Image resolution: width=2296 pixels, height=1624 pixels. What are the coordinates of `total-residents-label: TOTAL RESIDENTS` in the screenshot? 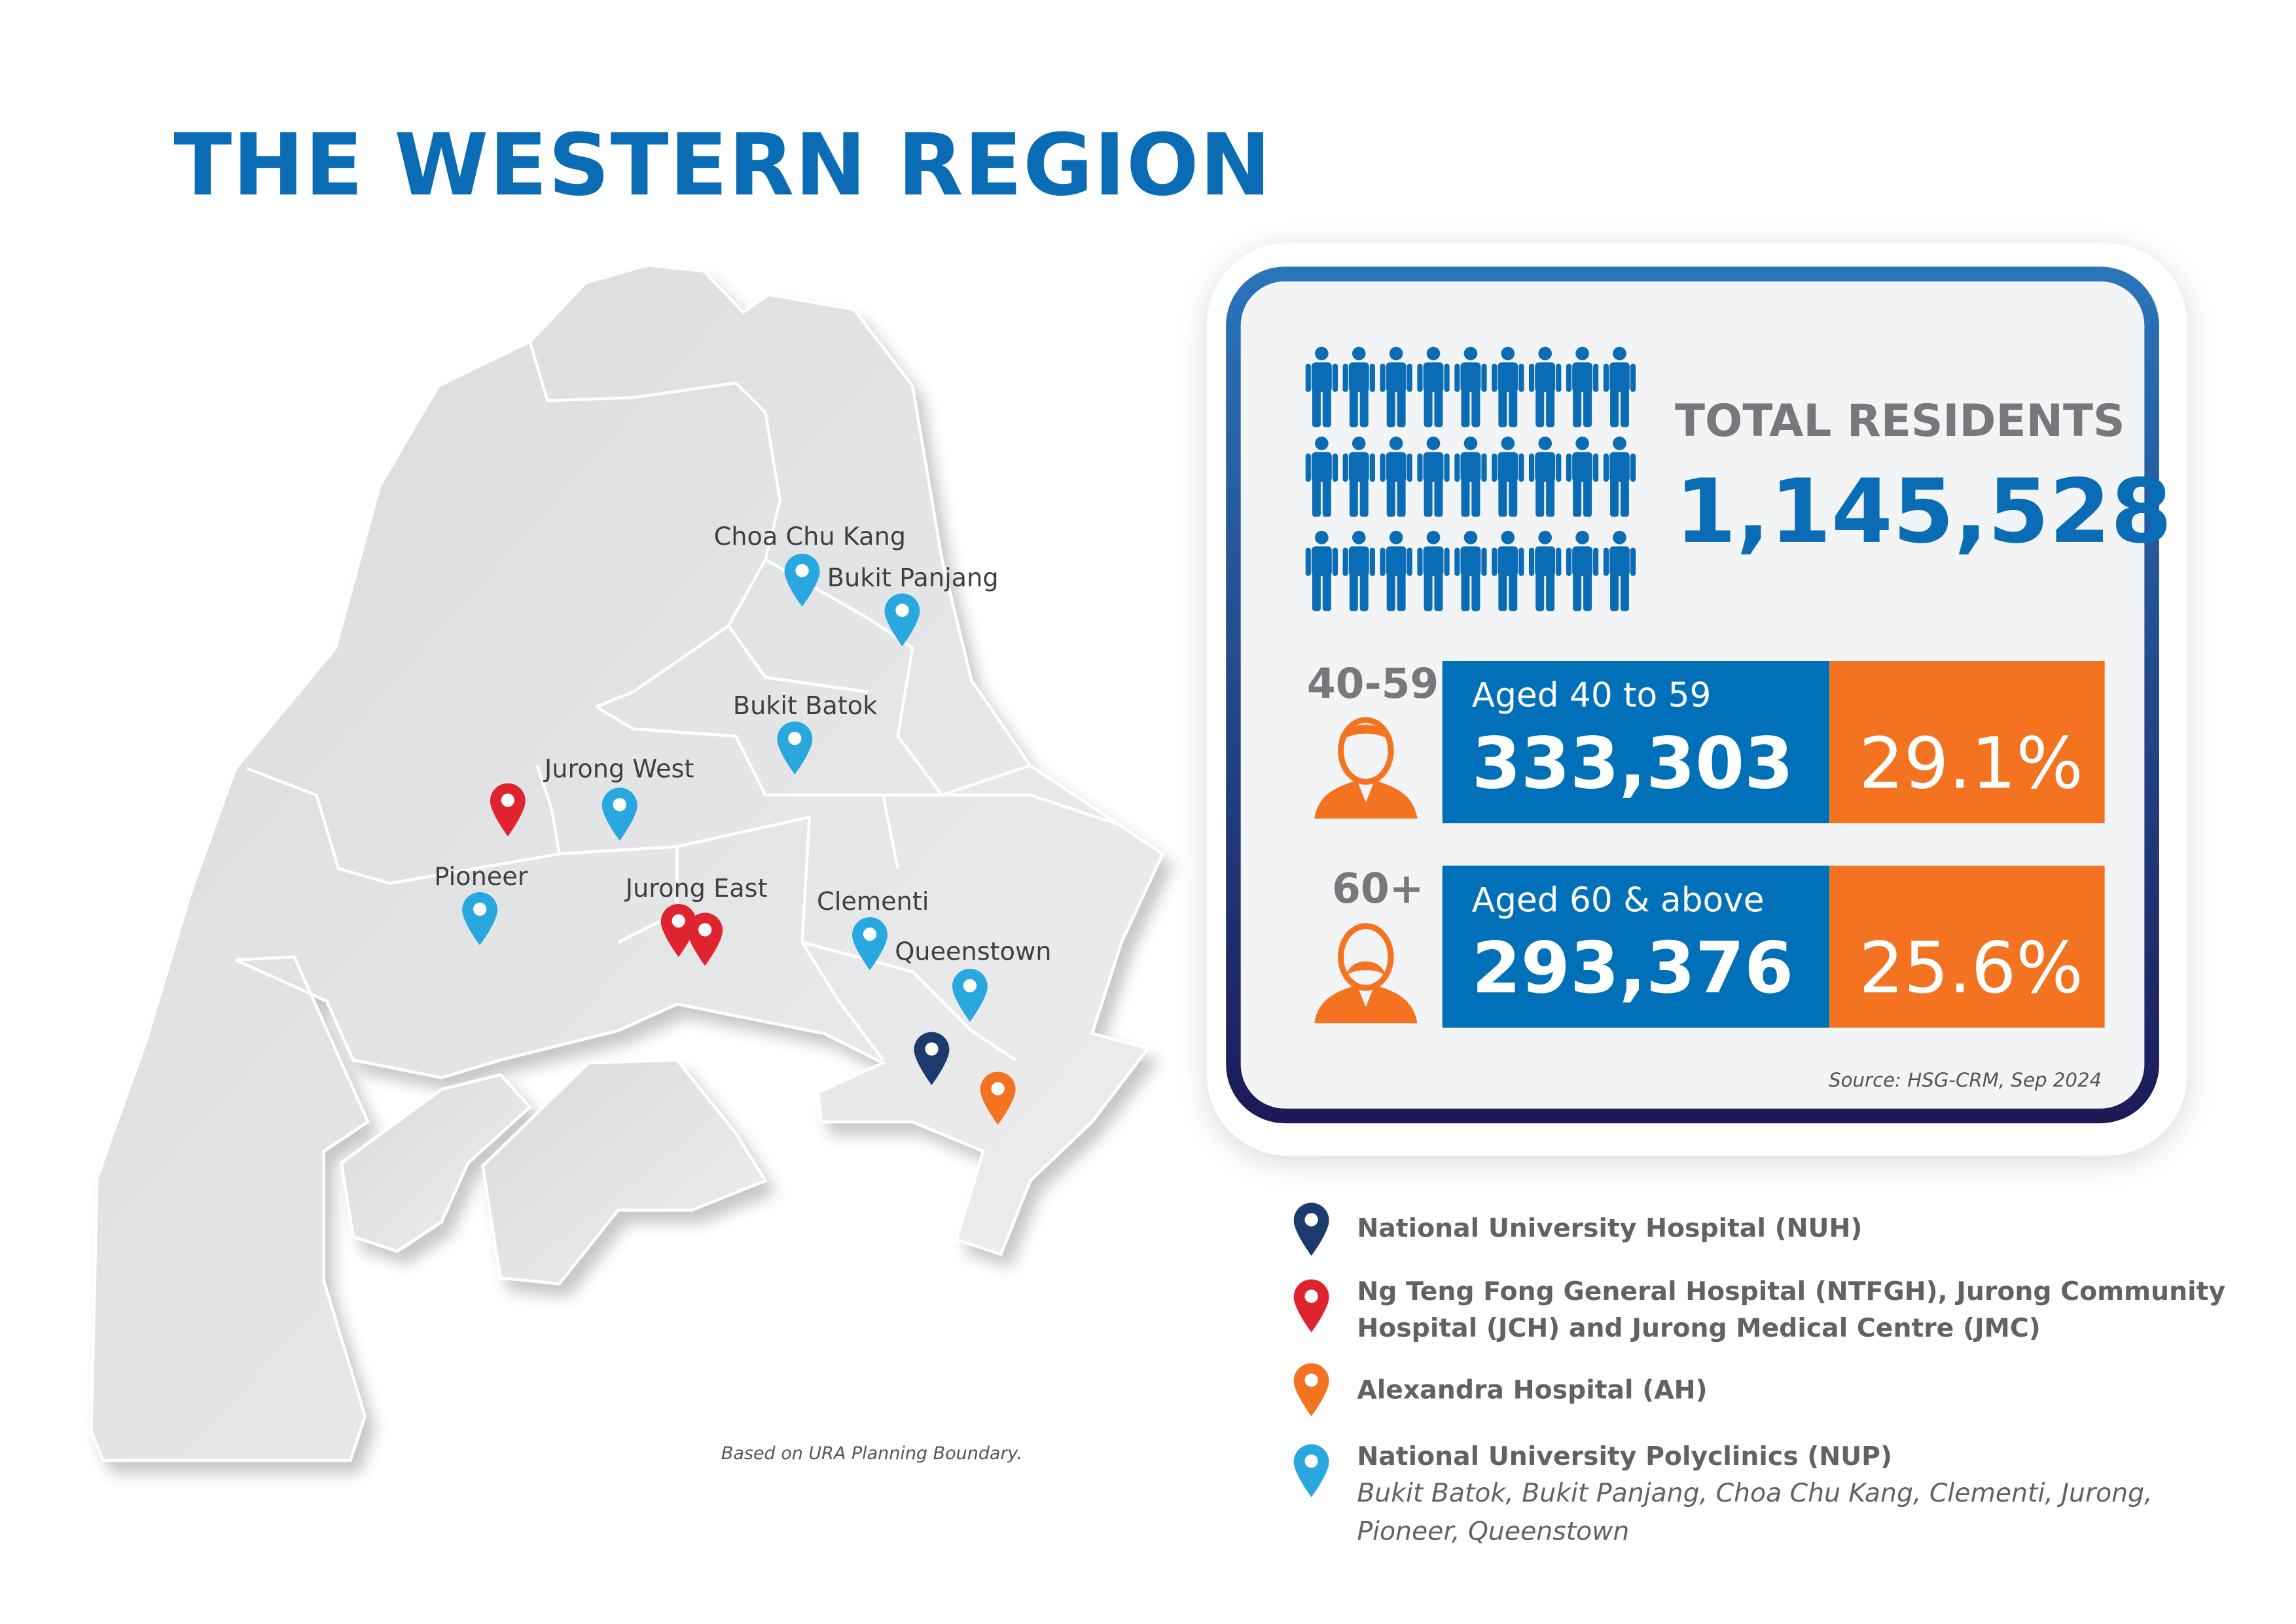 It's located at (1900, 420).